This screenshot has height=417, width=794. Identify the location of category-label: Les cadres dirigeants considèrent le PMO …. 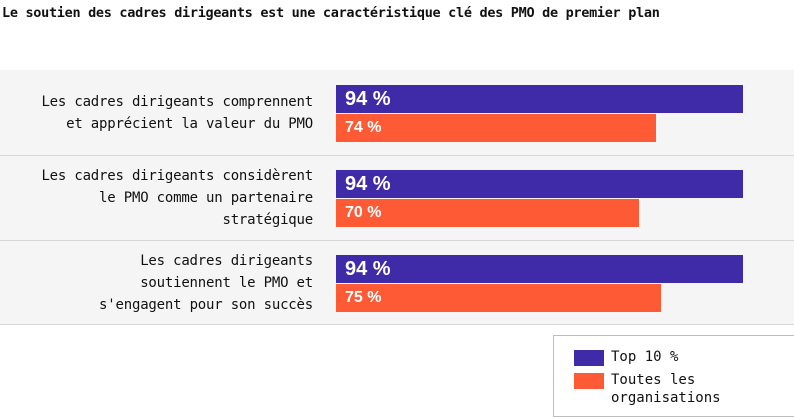
(156, 198).